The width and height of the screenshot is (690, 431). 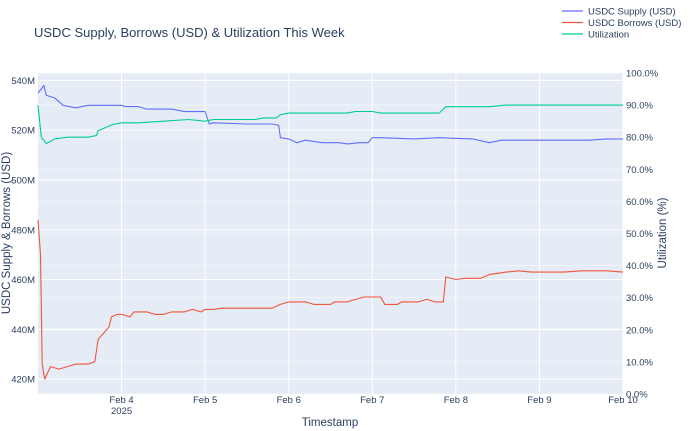 I want to click on y2-tick-label: 20.0%, so click(x=639, y=330).